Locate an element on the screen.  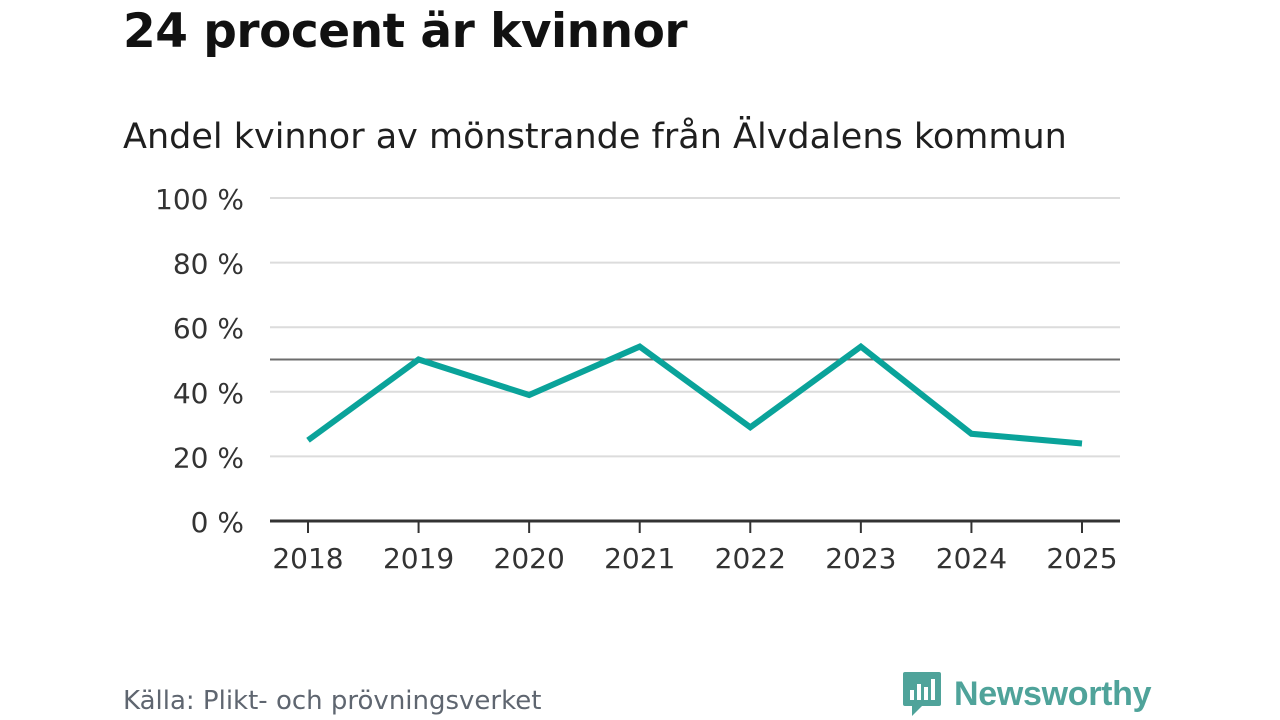
page-title: 24 procent är kvinnor is located at coordinates (405, 31).